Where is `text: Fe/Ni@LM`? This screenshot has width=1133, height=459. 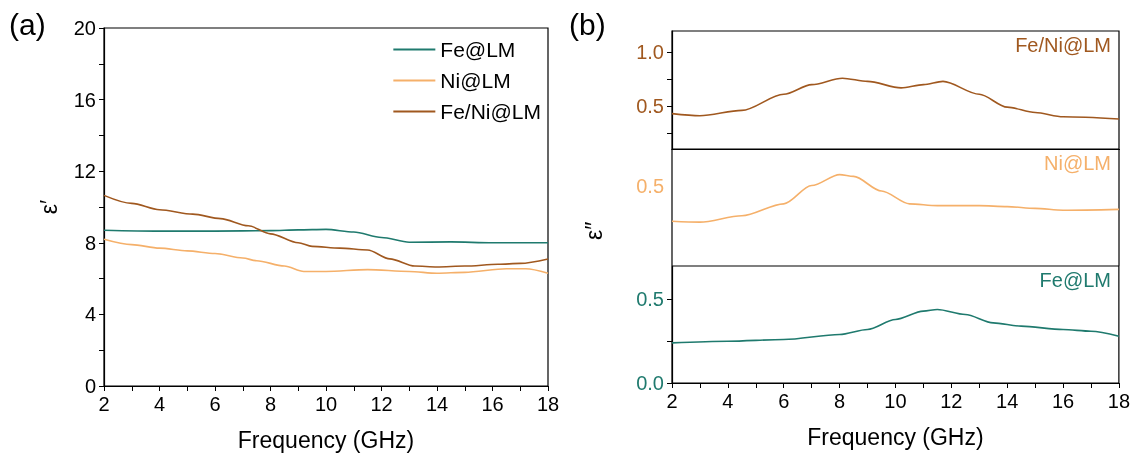
text: Fe/Ni@LM is located at coordinates (1063, 45).